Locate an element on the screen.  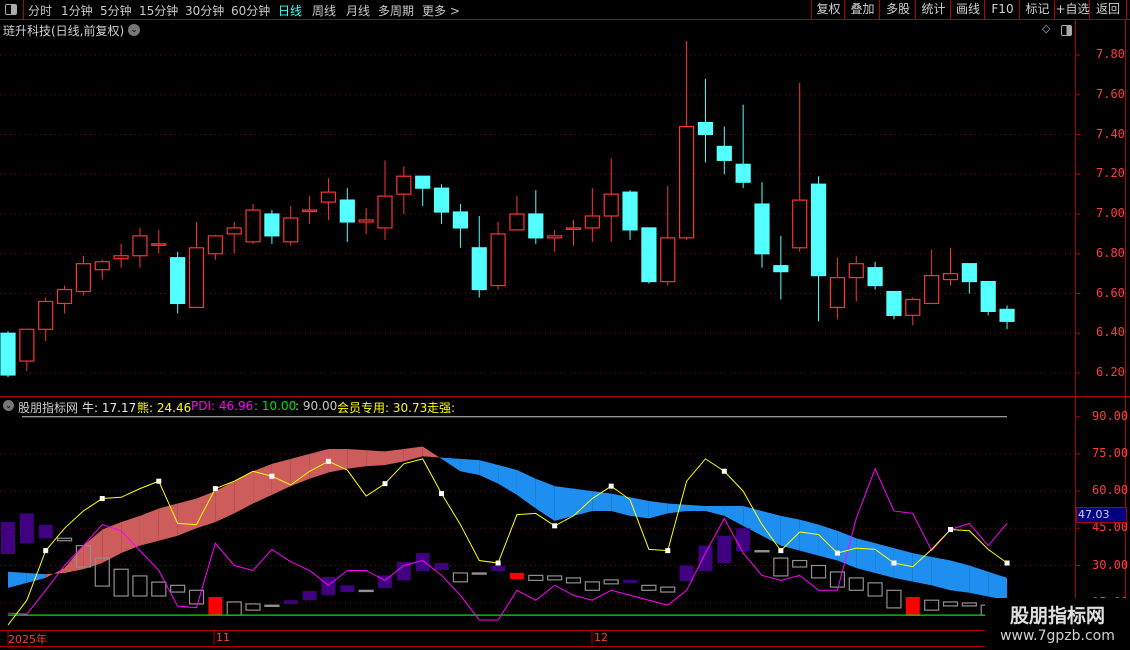
indicator-tick-label: 30.00 is located at coordinates (1110, 564).